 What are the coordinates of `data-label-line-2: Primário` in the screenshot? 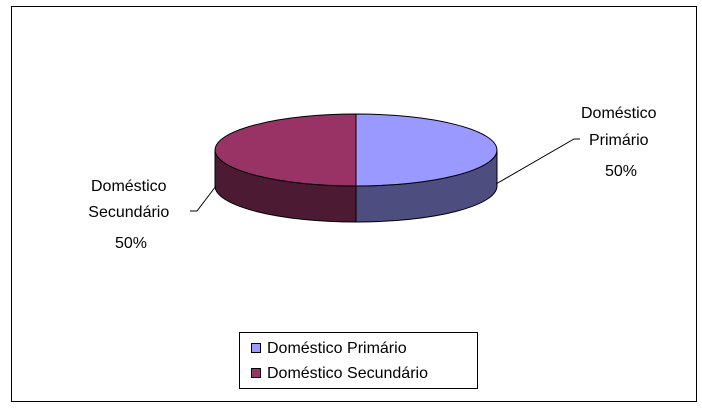 It's located at (619, 140).